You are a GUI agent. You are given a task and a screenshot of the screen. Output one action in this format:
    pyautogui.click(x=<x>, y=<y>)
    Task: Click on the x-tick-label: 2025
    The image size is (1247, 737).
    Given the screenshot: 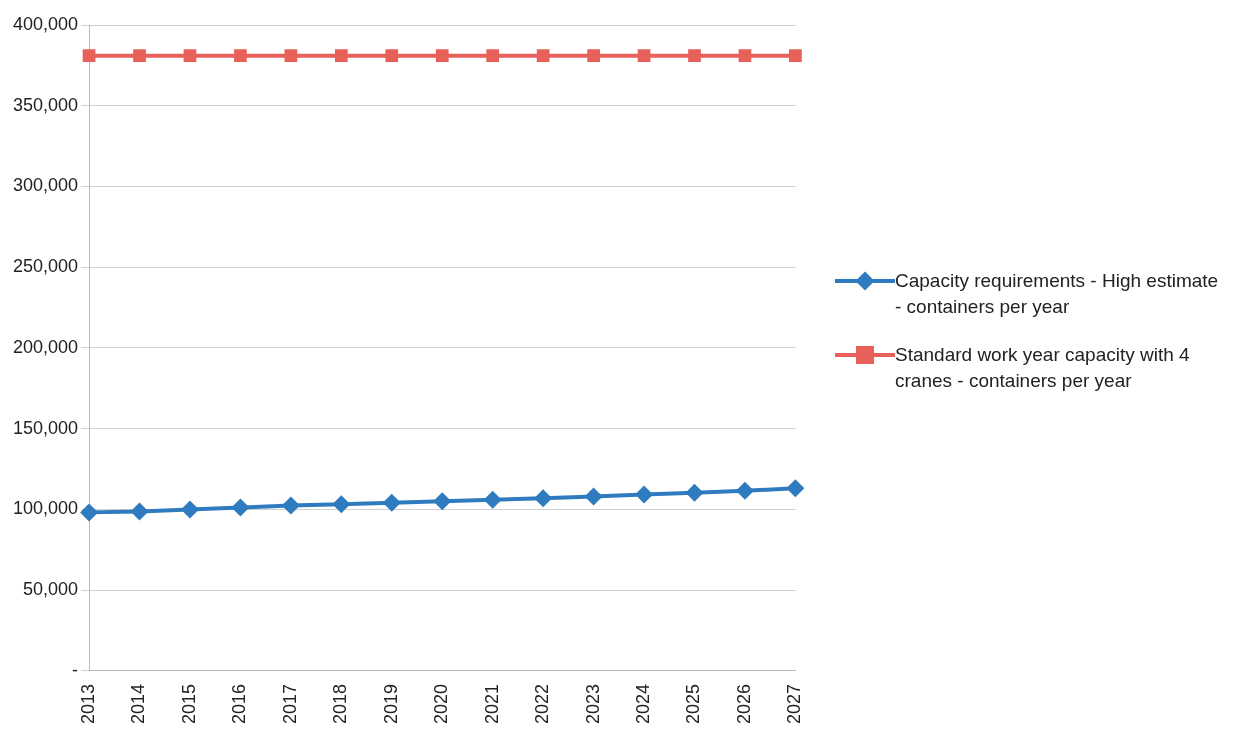 What is the action you would take?
    pyautogui.click(x=693, y=703)
    